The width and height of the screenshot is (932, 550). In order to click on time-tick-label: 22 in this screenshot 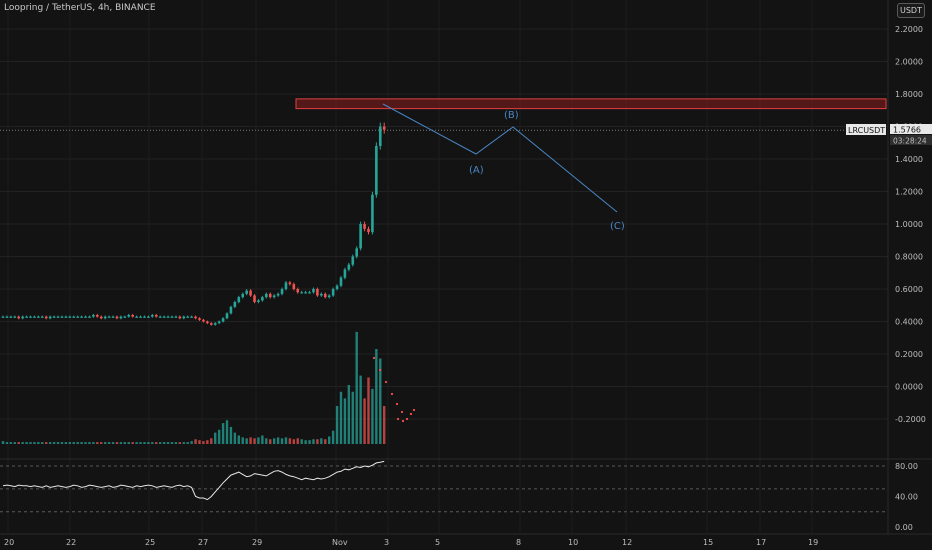, I will do `click(71, 542)`.